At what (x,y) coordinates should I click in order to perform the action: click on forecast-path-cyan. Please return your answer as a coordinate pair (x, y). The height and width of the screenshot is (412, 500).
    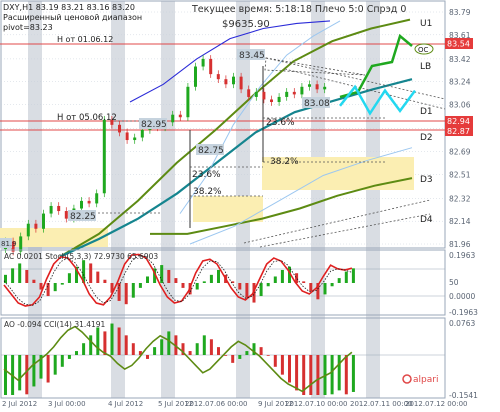
    Looking at the image, I should click on (378, 100).